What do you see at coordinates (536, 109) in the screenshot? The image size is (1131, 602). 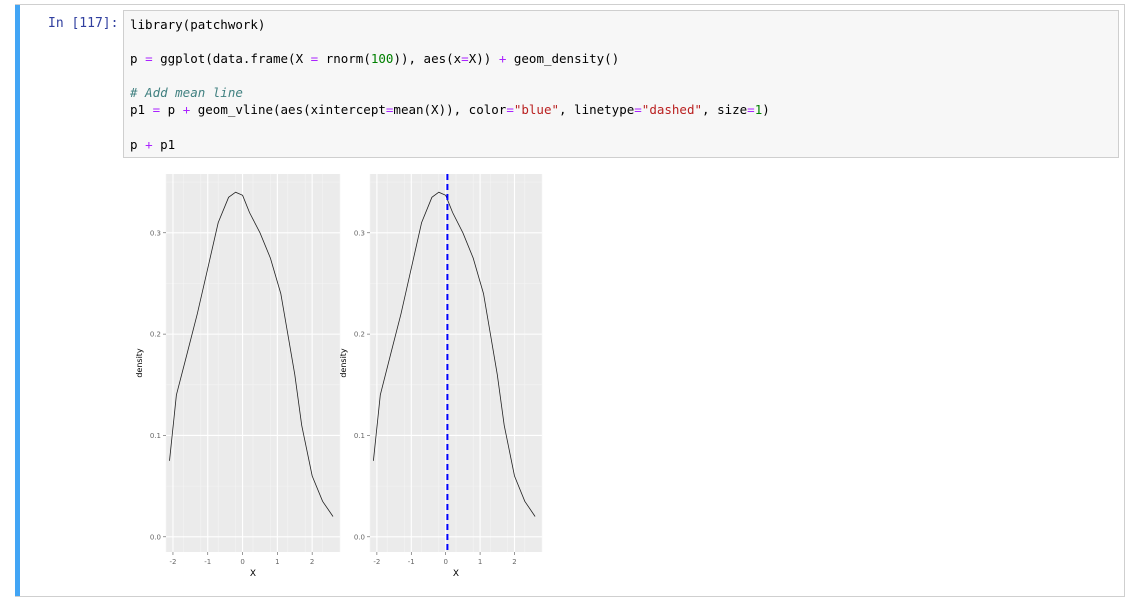 I see `code-string: "blue"` at bounding box center [536, 109].